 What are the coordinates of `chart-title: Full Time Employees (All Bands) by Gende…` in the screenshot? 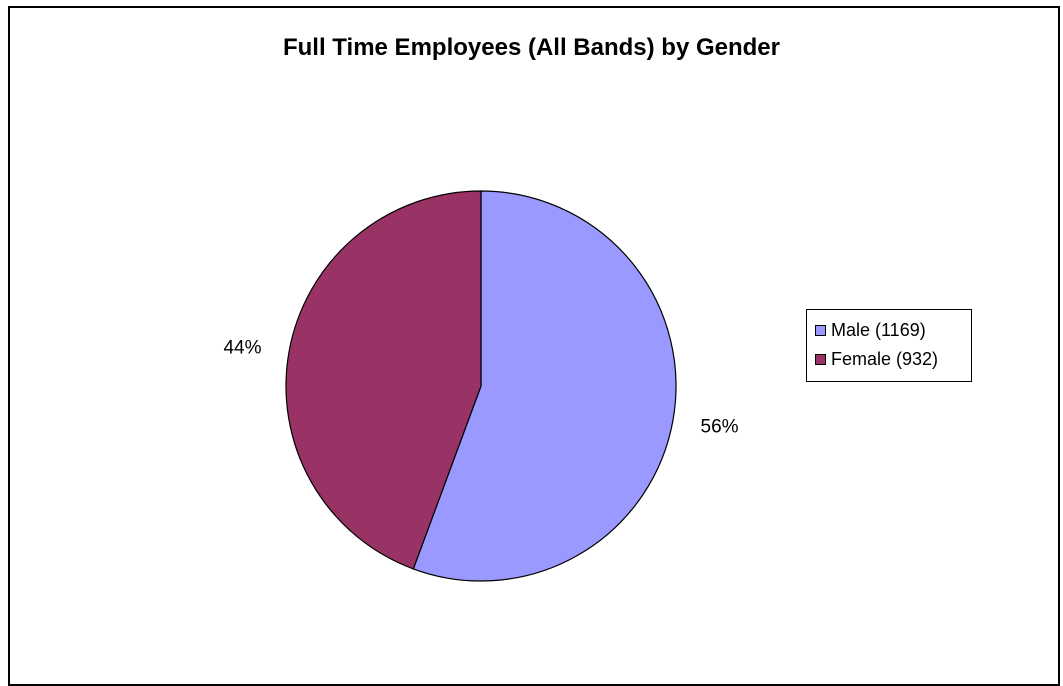 It's located at (531, 47).